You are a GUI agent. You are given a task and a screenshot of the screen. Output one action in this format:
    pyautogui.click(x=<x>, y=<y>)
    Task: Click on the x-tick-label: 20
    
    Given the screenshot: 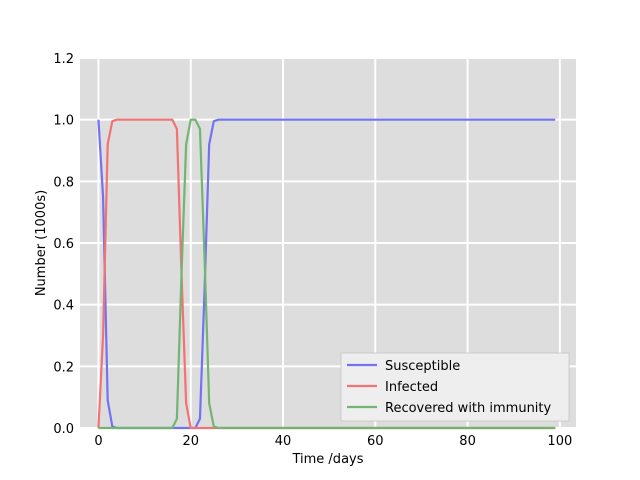 What is the action you would take?
    pyautogui.click(x=190, y=441)
    